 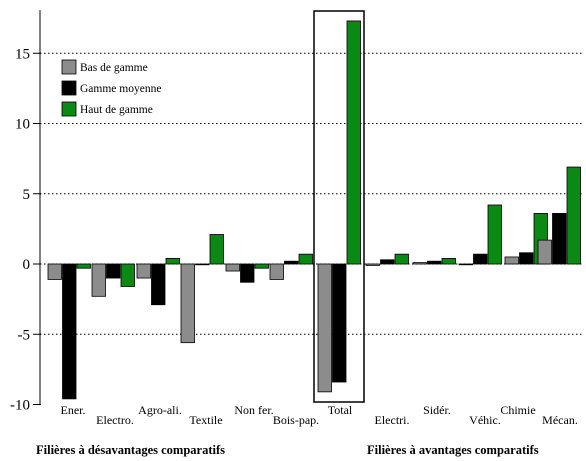 What do you see at coordinates (120, 89) in the screenshot?
I see `legend-label: Gamme moyenne` at bounding box center [120, 89].